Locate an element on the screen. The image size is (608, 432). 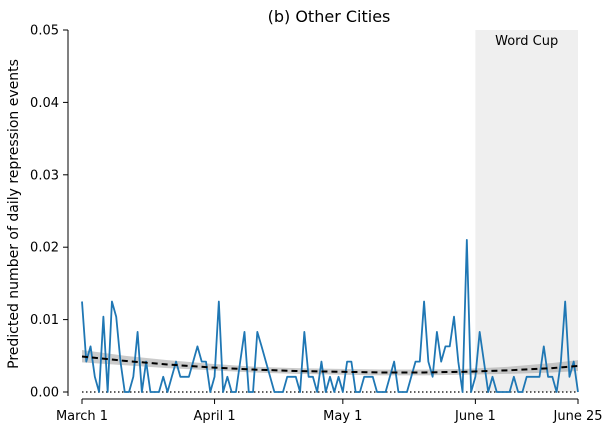
y-tick-label: 0.03 is located at coordinates (44, 175).